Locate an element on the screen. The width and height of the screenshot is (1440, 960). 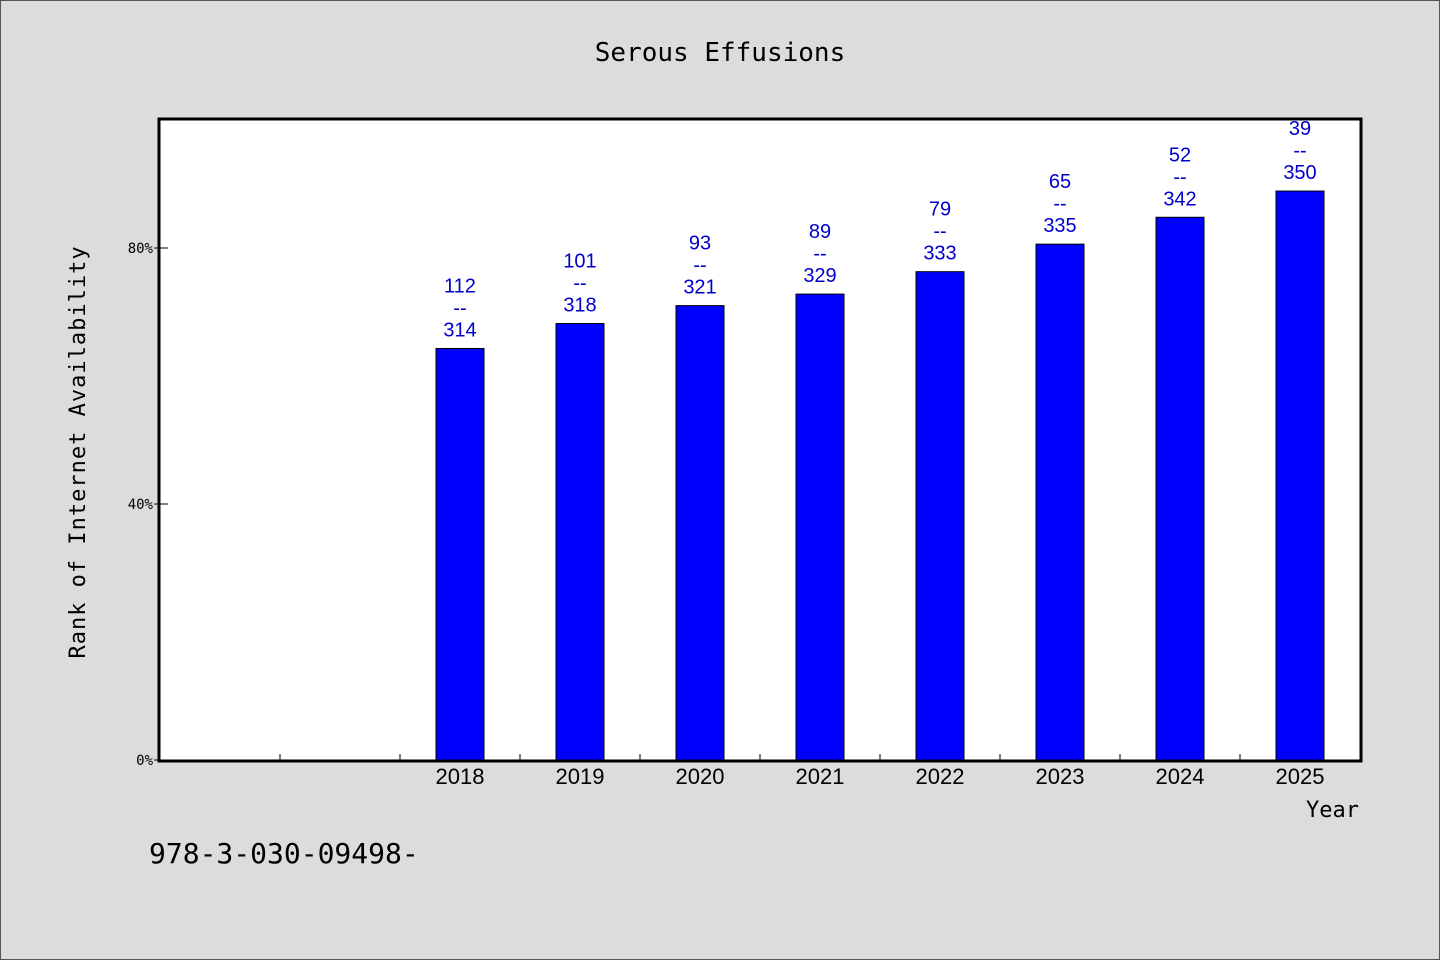
data-label-bottom: 314 is located at coordinates (459, 330).